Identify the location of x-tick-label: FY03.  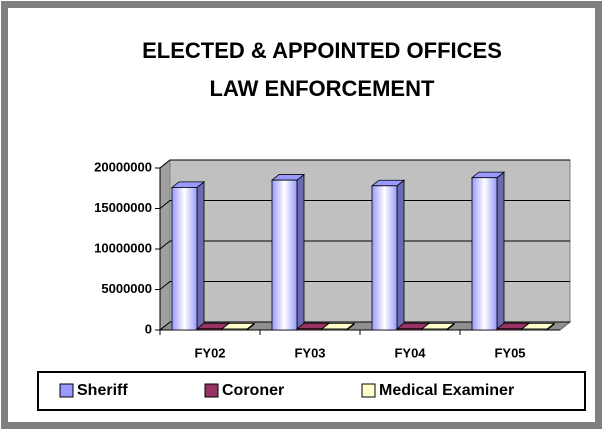
(309, 352).